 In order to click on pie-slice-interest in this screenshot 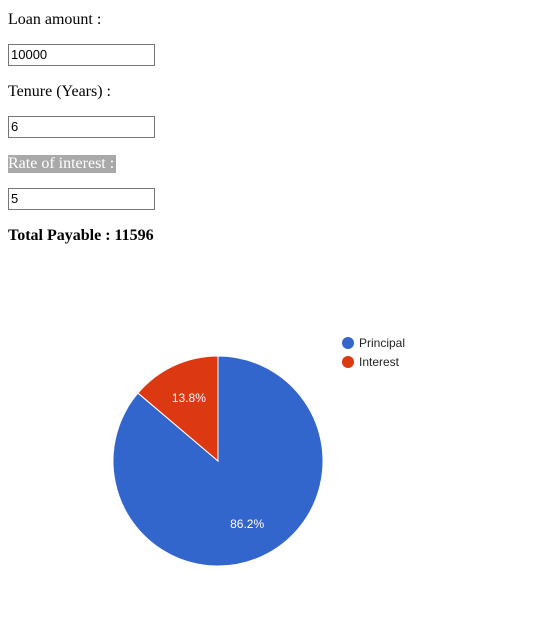, I will do `click(178, 409)`.